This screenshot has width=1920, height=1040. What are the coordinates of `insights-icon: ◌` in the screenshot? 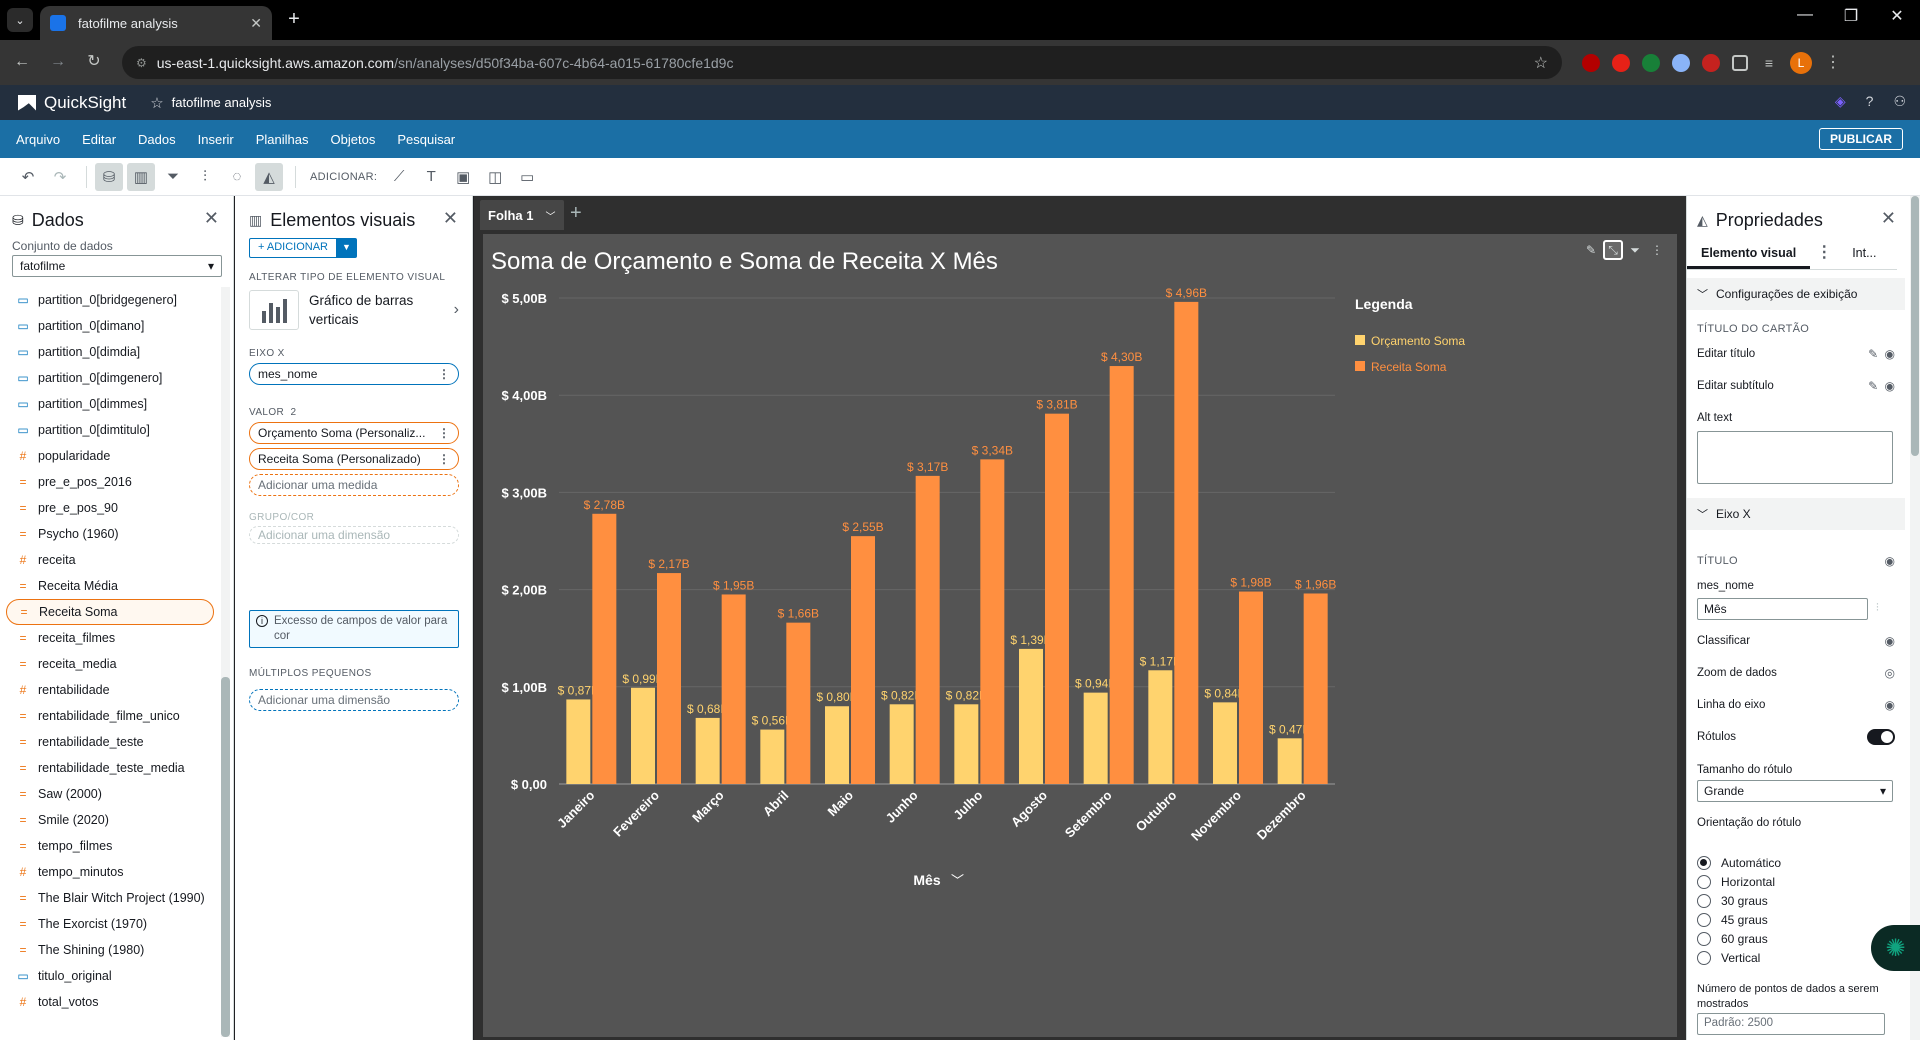 It's located at (237, 176).